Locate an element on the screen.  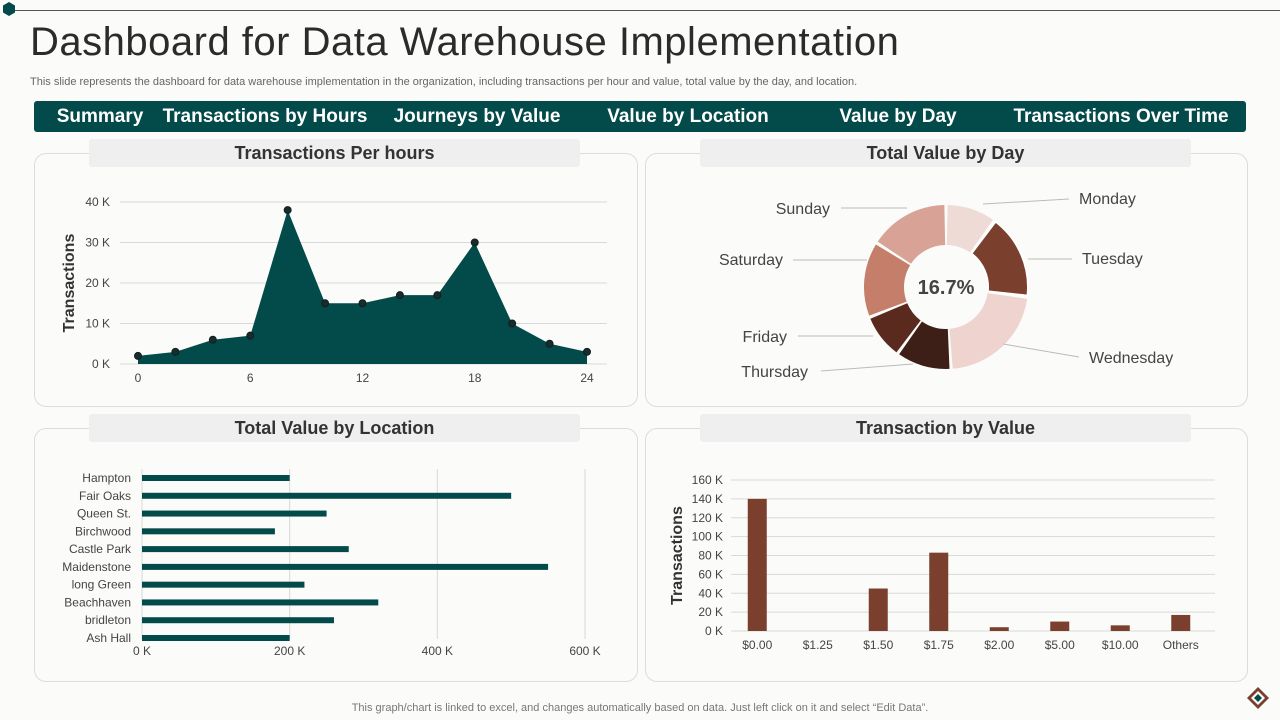
x-tick-label: $1.25 is located at coordinates (818, 645).